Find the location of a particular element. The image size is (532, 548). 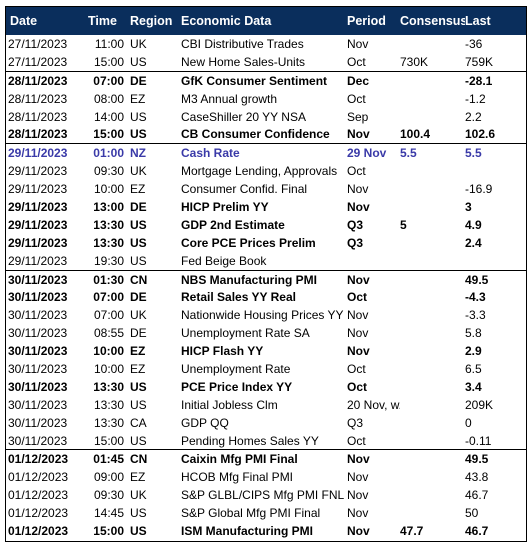

cell-date: 01/12/2023 is located at coordinates (38, 459).